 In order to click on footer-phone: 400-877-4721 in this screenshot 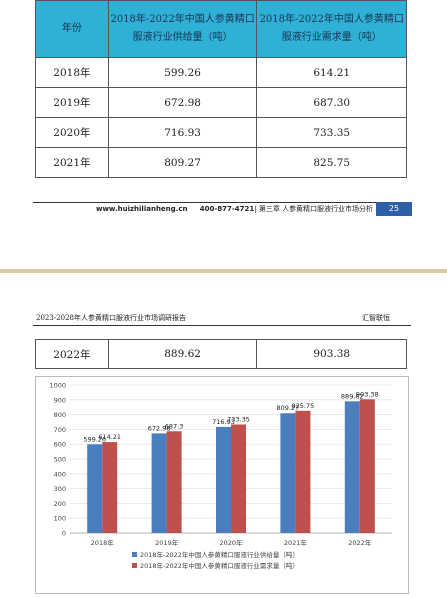, I will do `click(227, 209)`.